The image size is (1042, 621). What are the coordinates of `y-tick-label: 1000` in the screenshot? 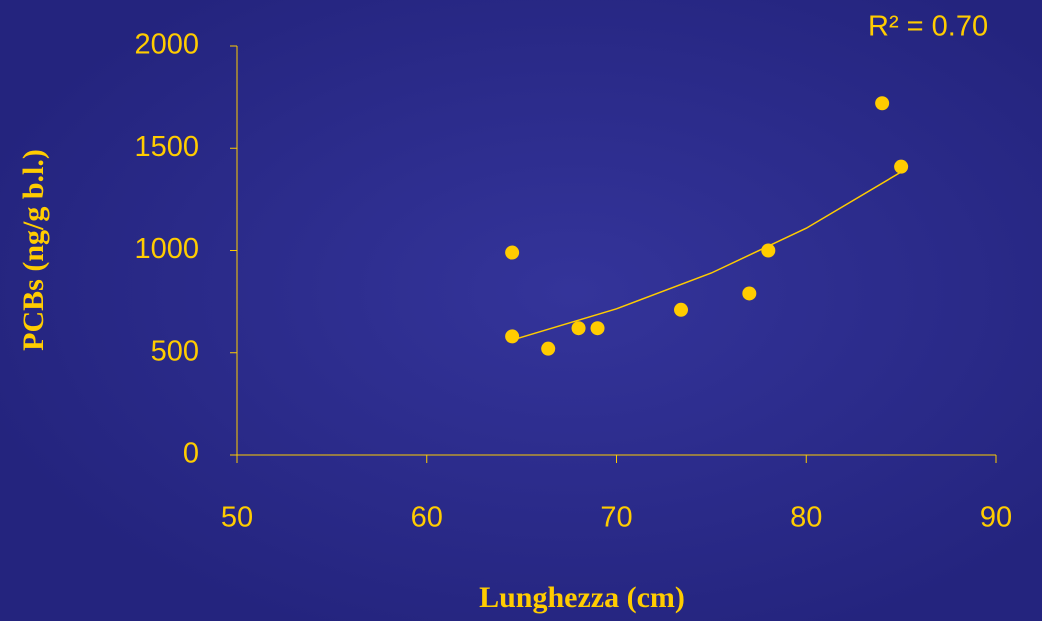 It's located at (166, 249).